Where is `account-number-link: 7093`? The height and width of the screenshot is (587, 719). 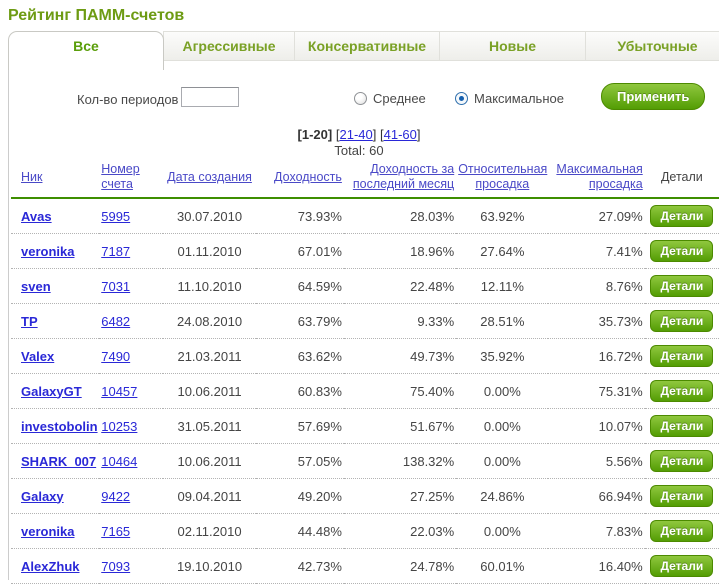
account-number-link: 7093 is located at coordinates (116, 566).